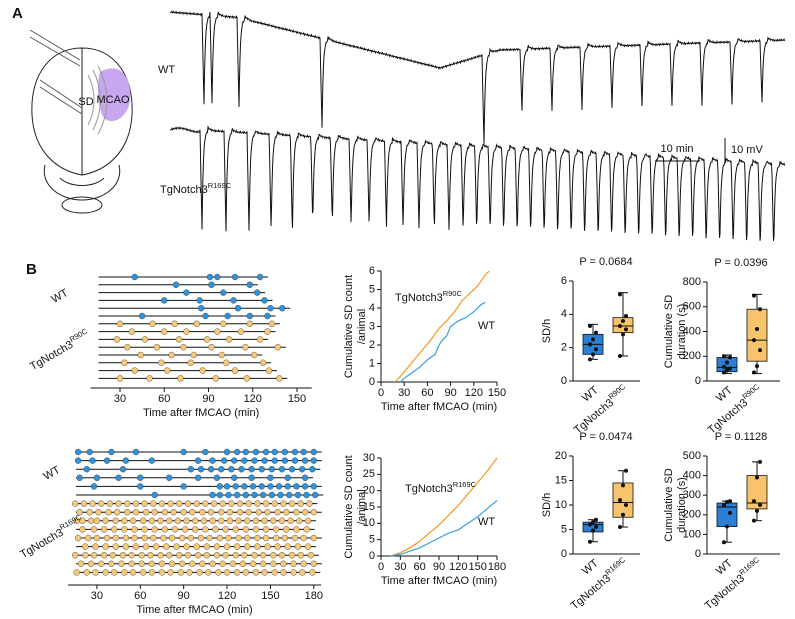 The width and height of the screenshot is (795, 619). I want to click on scale-label: 10 mV, so click(747, 150).